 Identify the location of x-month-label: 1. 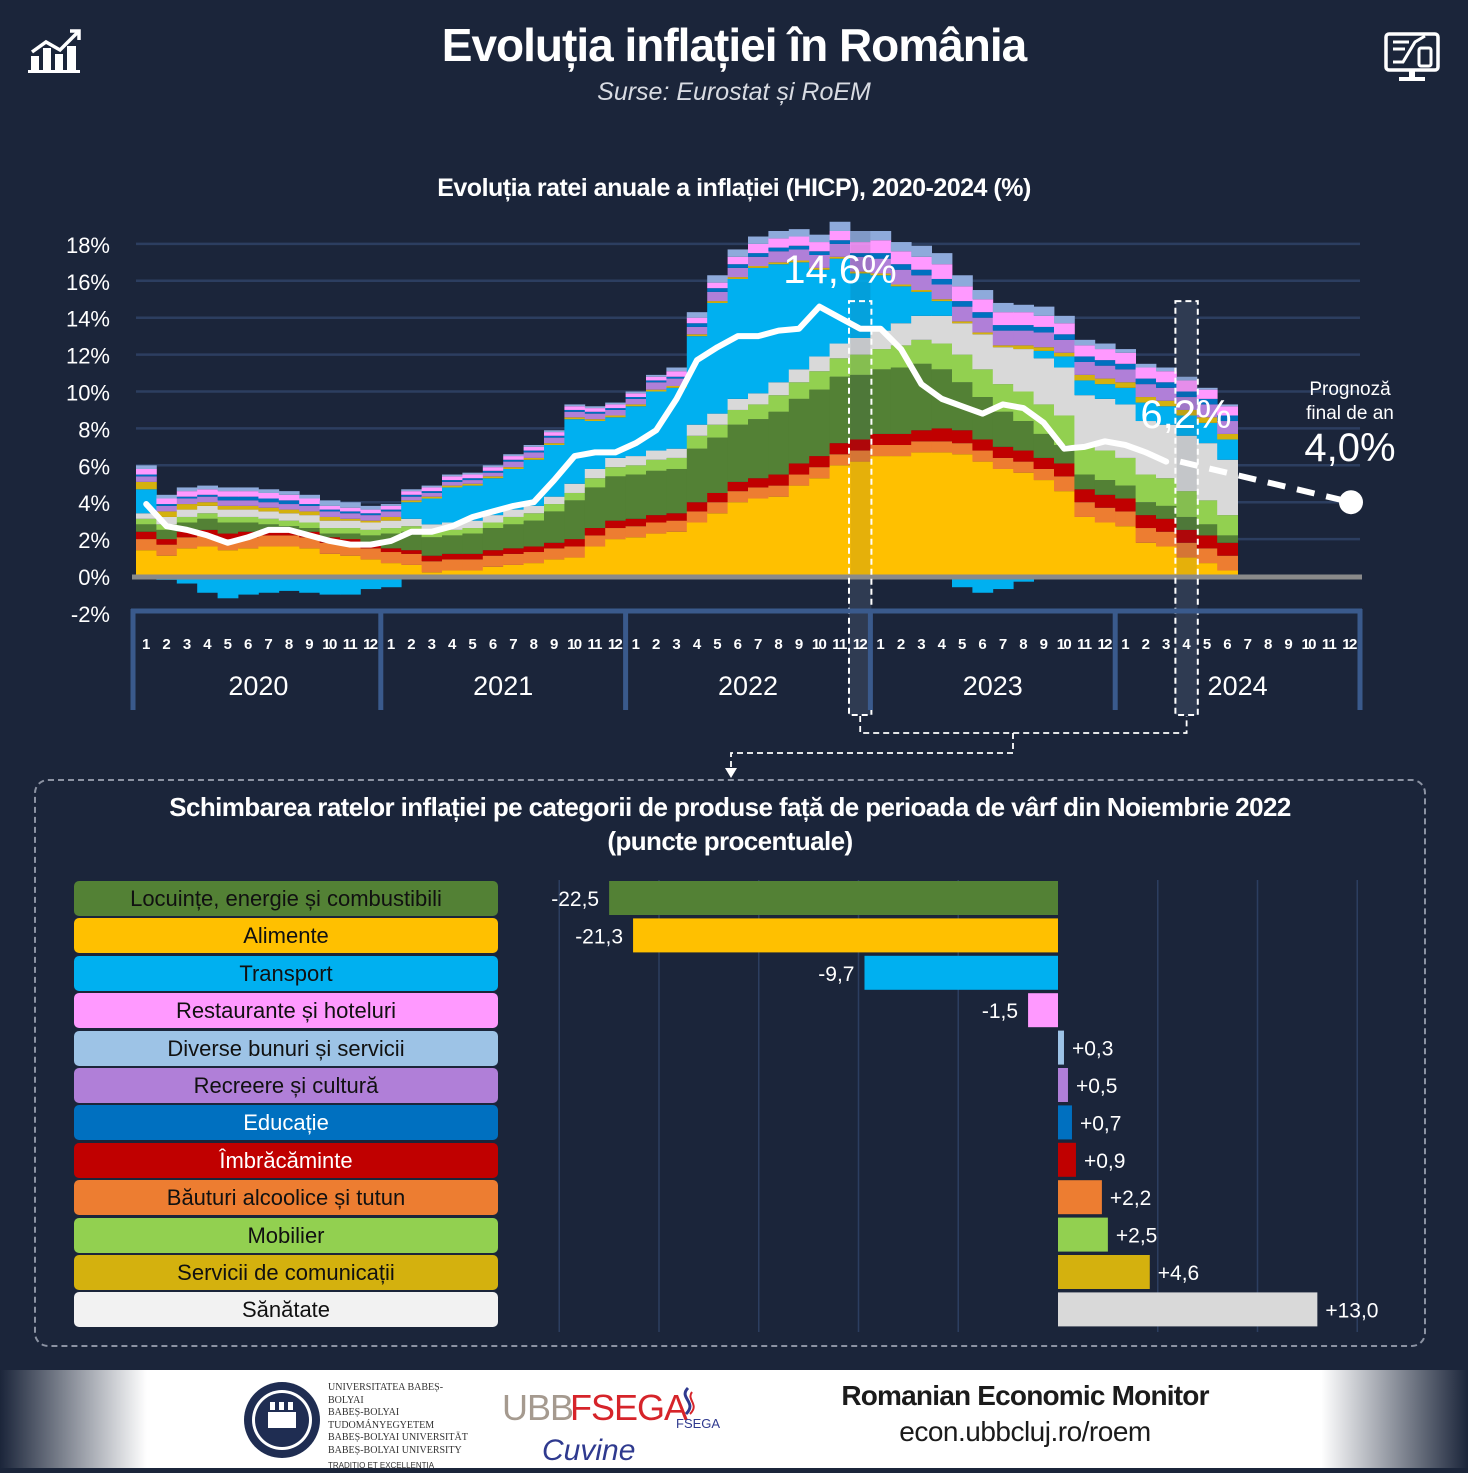
(636, 644).